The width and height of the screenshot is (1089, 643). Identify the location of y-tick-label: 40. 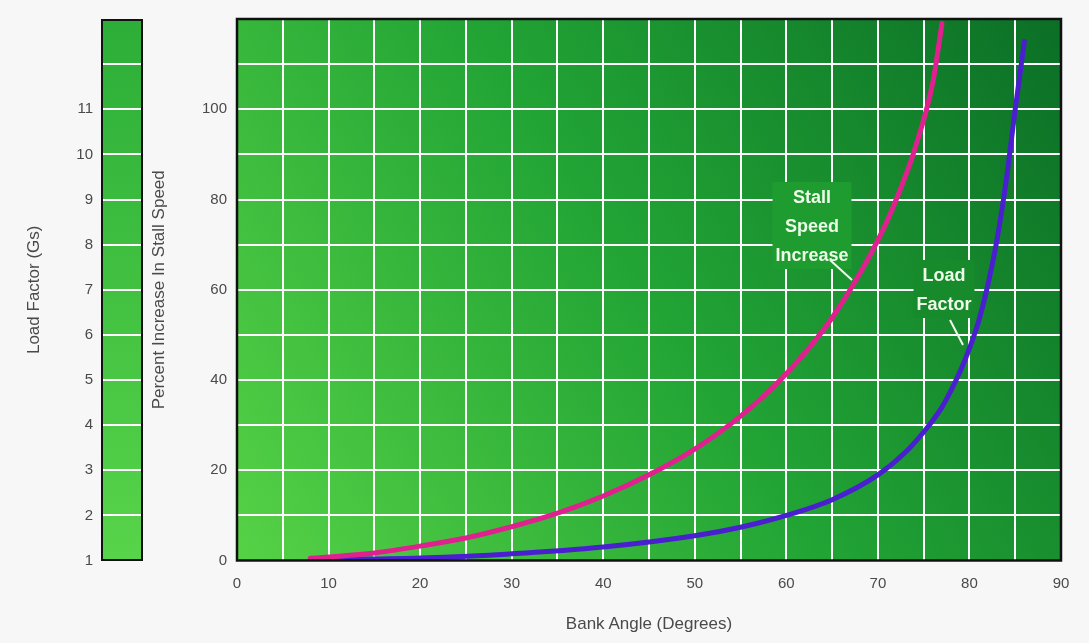
(218, 379).